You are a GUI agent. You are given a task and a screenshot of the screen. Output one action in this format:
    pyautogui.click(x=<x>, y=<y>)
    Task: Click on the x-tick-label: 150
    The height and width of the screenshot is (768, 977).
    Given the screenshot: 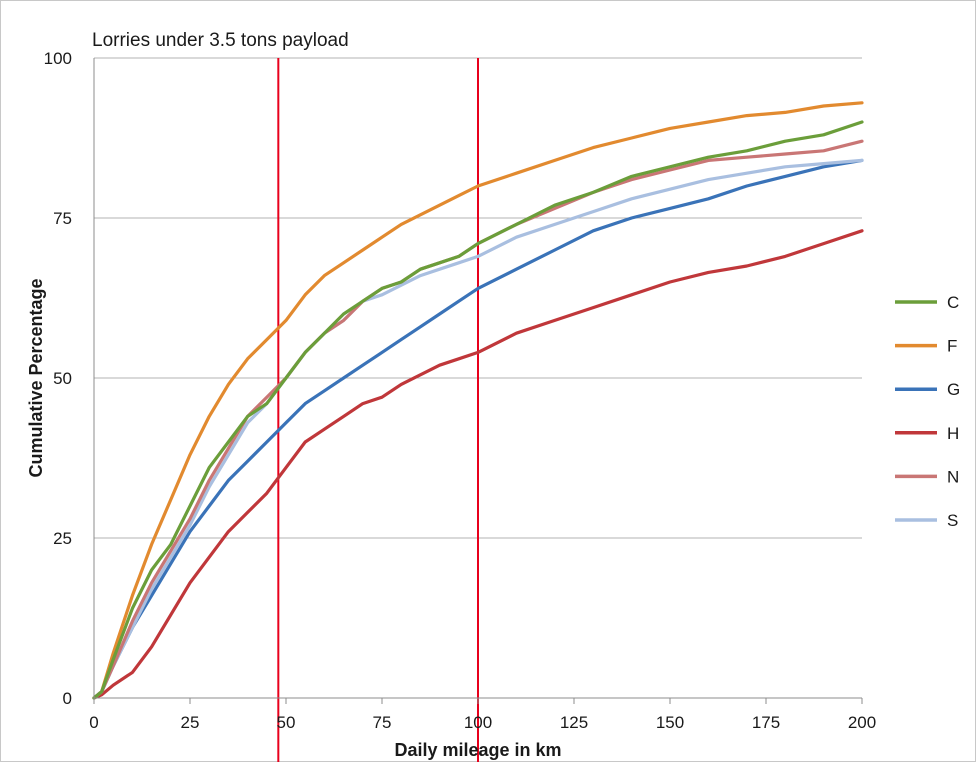 What is the action you would take?
    pyautogui.click(x=670, y=722)
    